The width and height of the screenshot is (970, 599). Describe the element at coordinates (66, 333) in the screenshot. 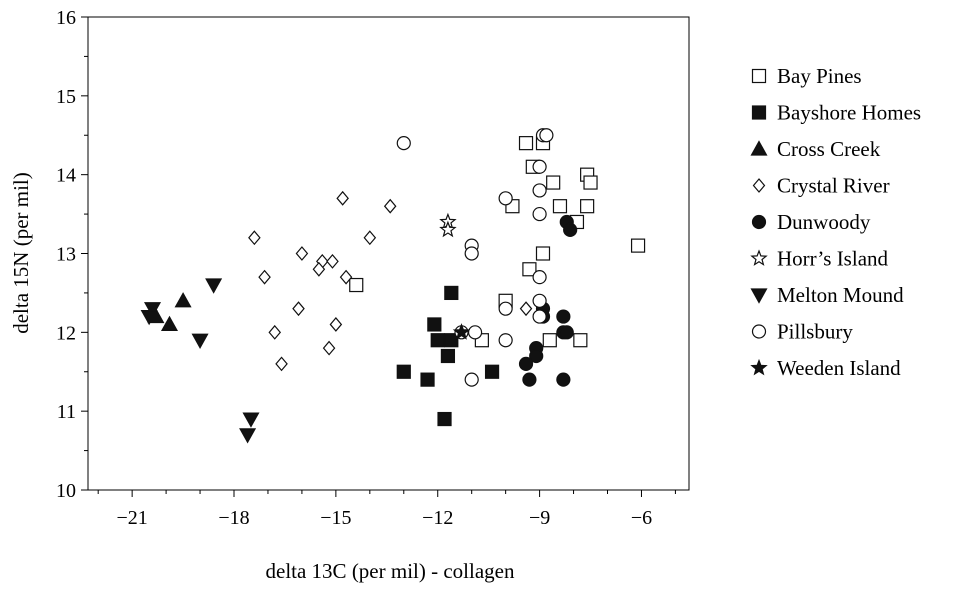

I see `y-tick-label: 12` at that location.